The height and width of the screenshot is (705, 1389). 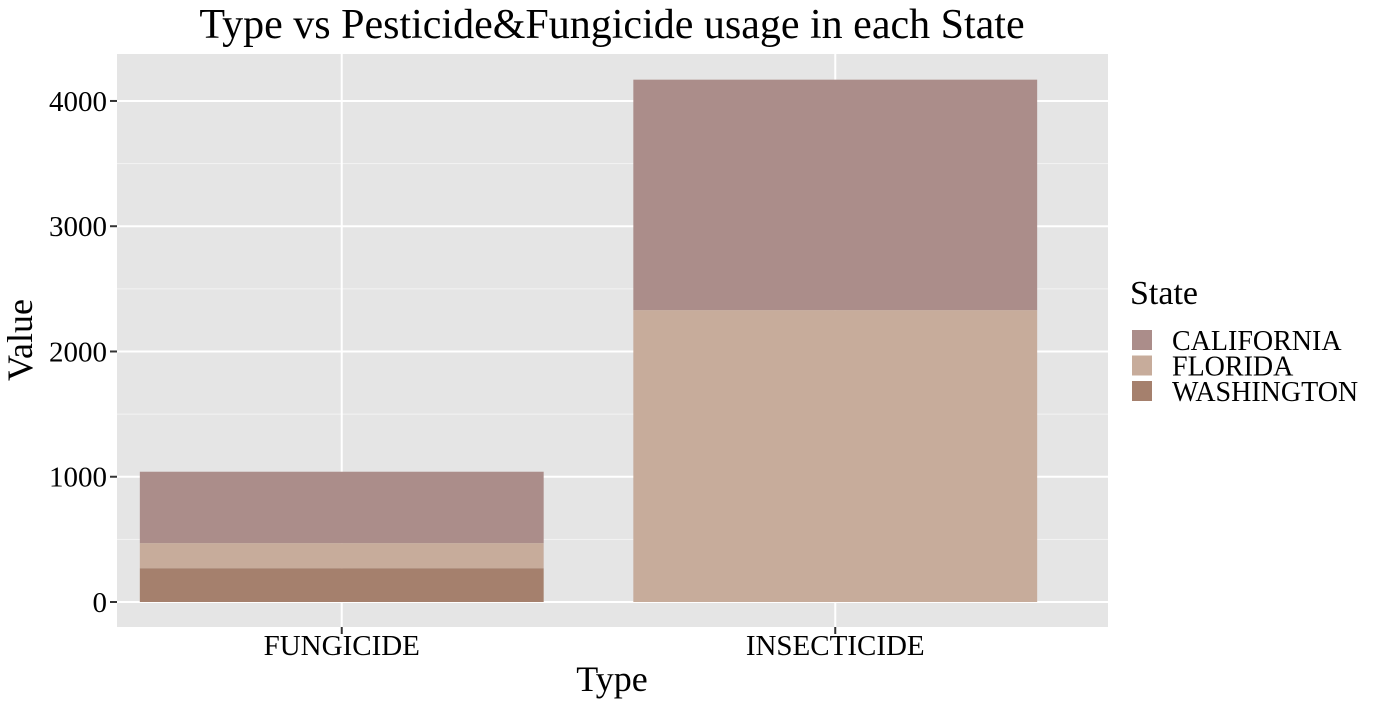 I want to click on legend-label: FLORIDA, so click(x=1233, y=367).